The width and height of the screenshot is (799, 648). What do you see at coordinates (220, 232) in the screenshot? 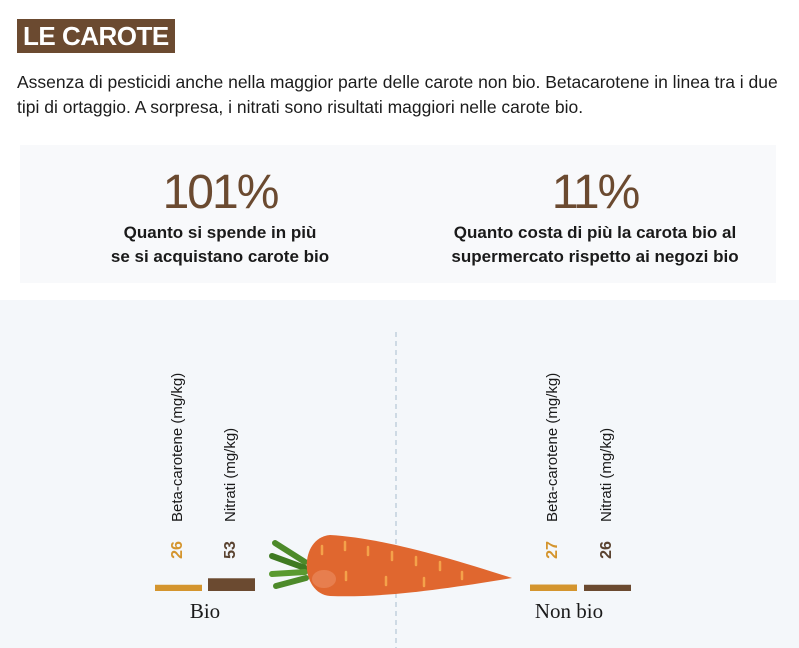
I see `stat-desc-line: Quanto si spende in più` at bounding box center [220, 232].